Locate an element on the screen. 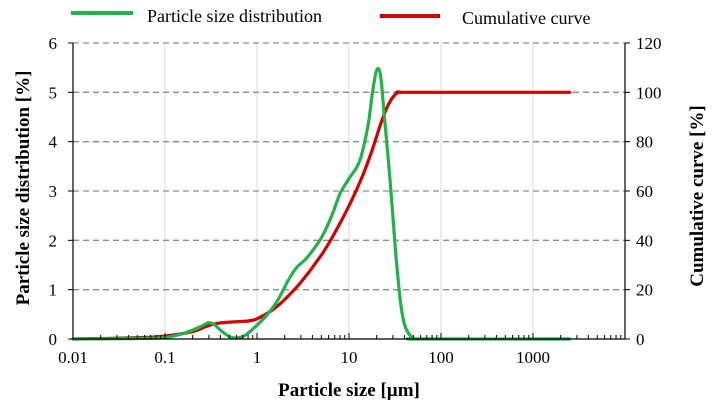 The width and height of the screenshot is (714, 407). y-tick-label-right: 40 is located at coordinates (644, 240).